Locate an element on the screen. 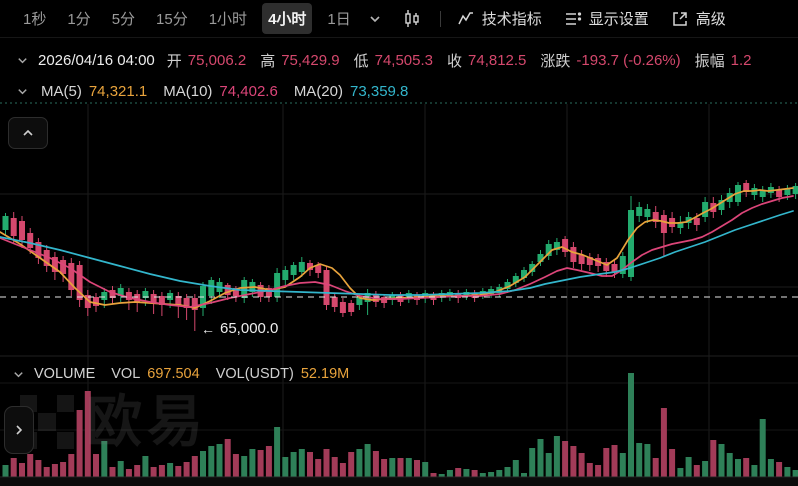 The width and height of the screenshot is (798, 486). tab-timeframe-1s: 1秒 is located at coordinates (35, 19).